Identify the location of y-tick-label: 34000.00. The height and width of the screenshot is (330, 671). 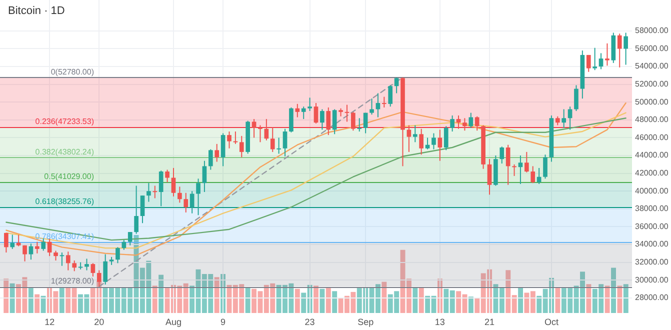
(652, 244).